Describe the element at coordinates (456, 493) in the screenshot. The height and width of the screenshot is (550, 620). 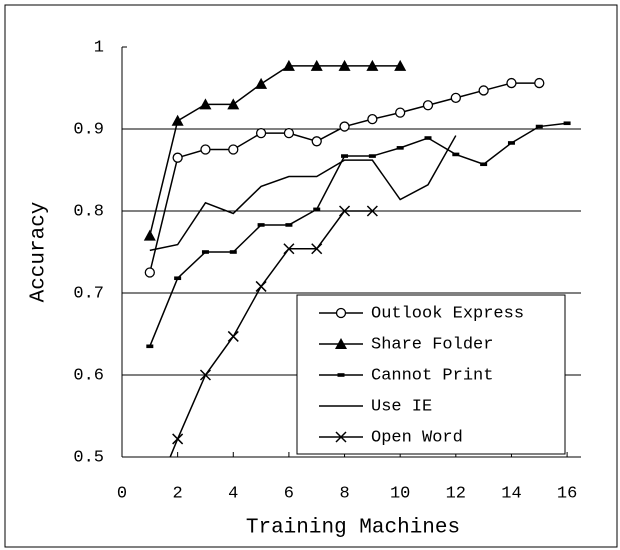
I see `x-tick-label: 12` at that location.